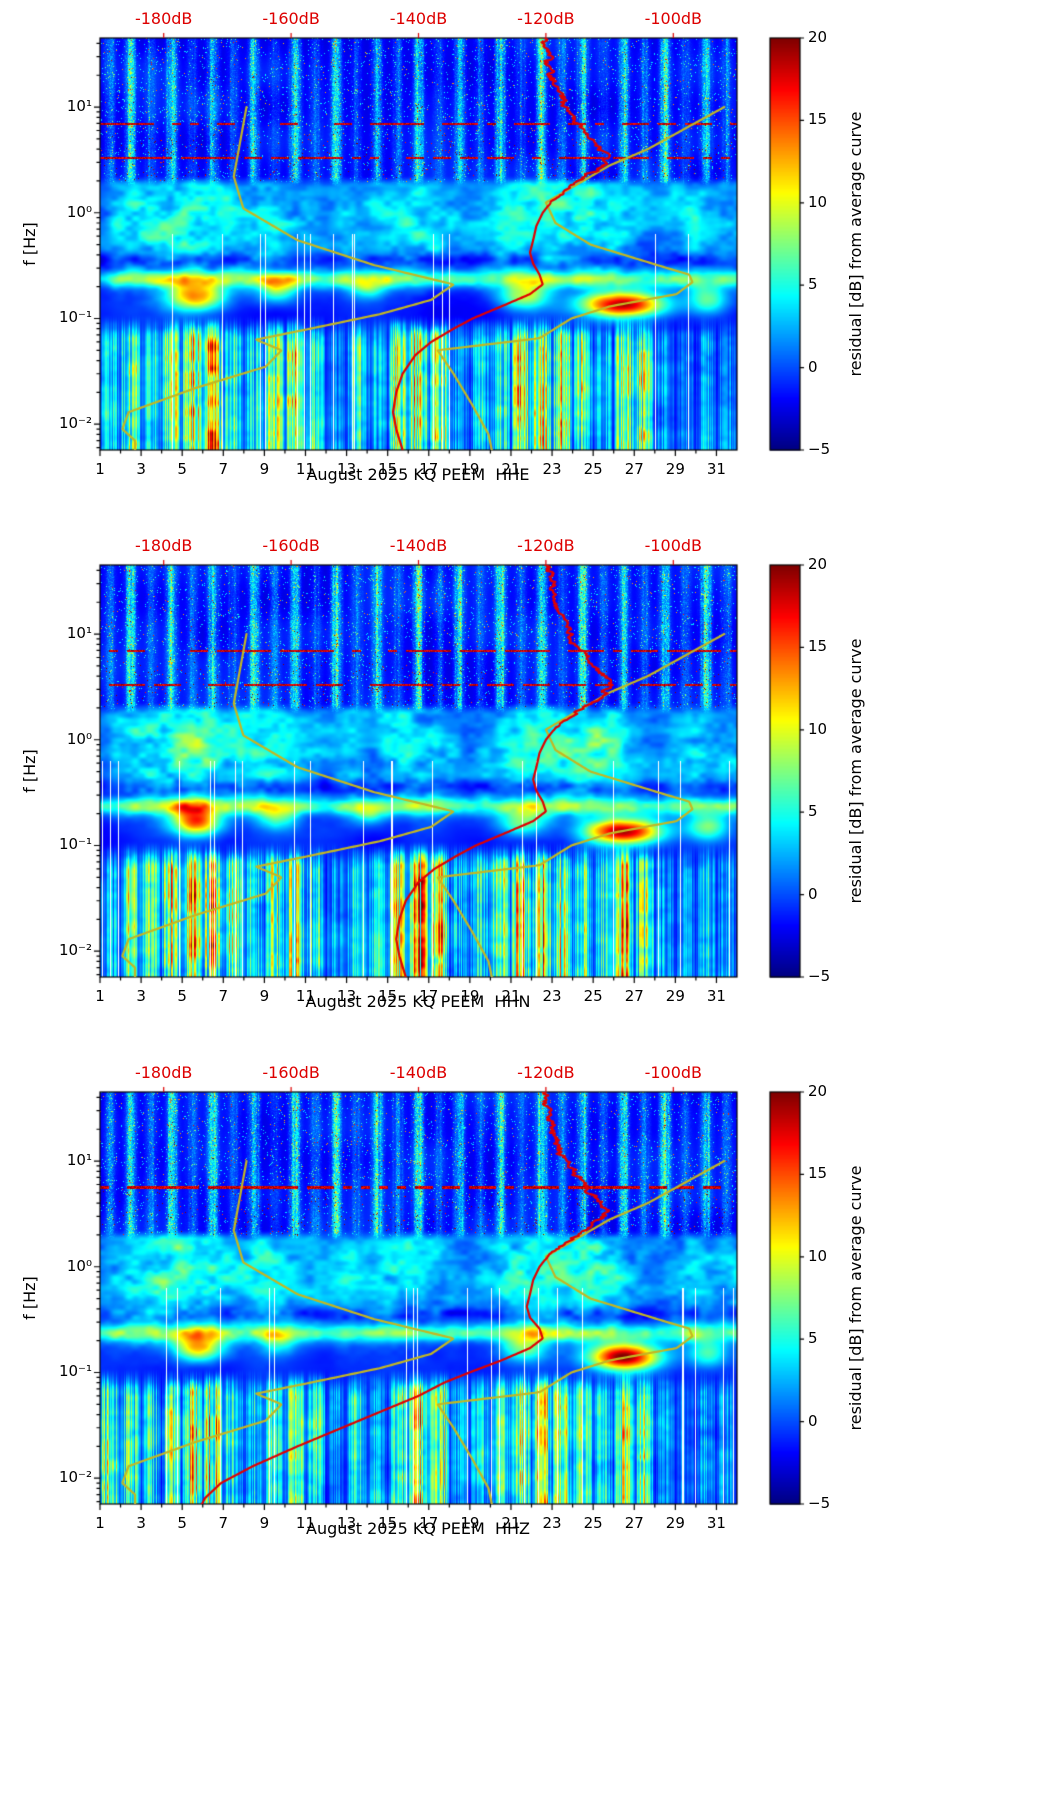  What do you see at coordinates (418, 1001) in the screenshot?
I see `x-axis-label: August 2025 KQ PEEM HHN` at bounding box center [418, 1001].